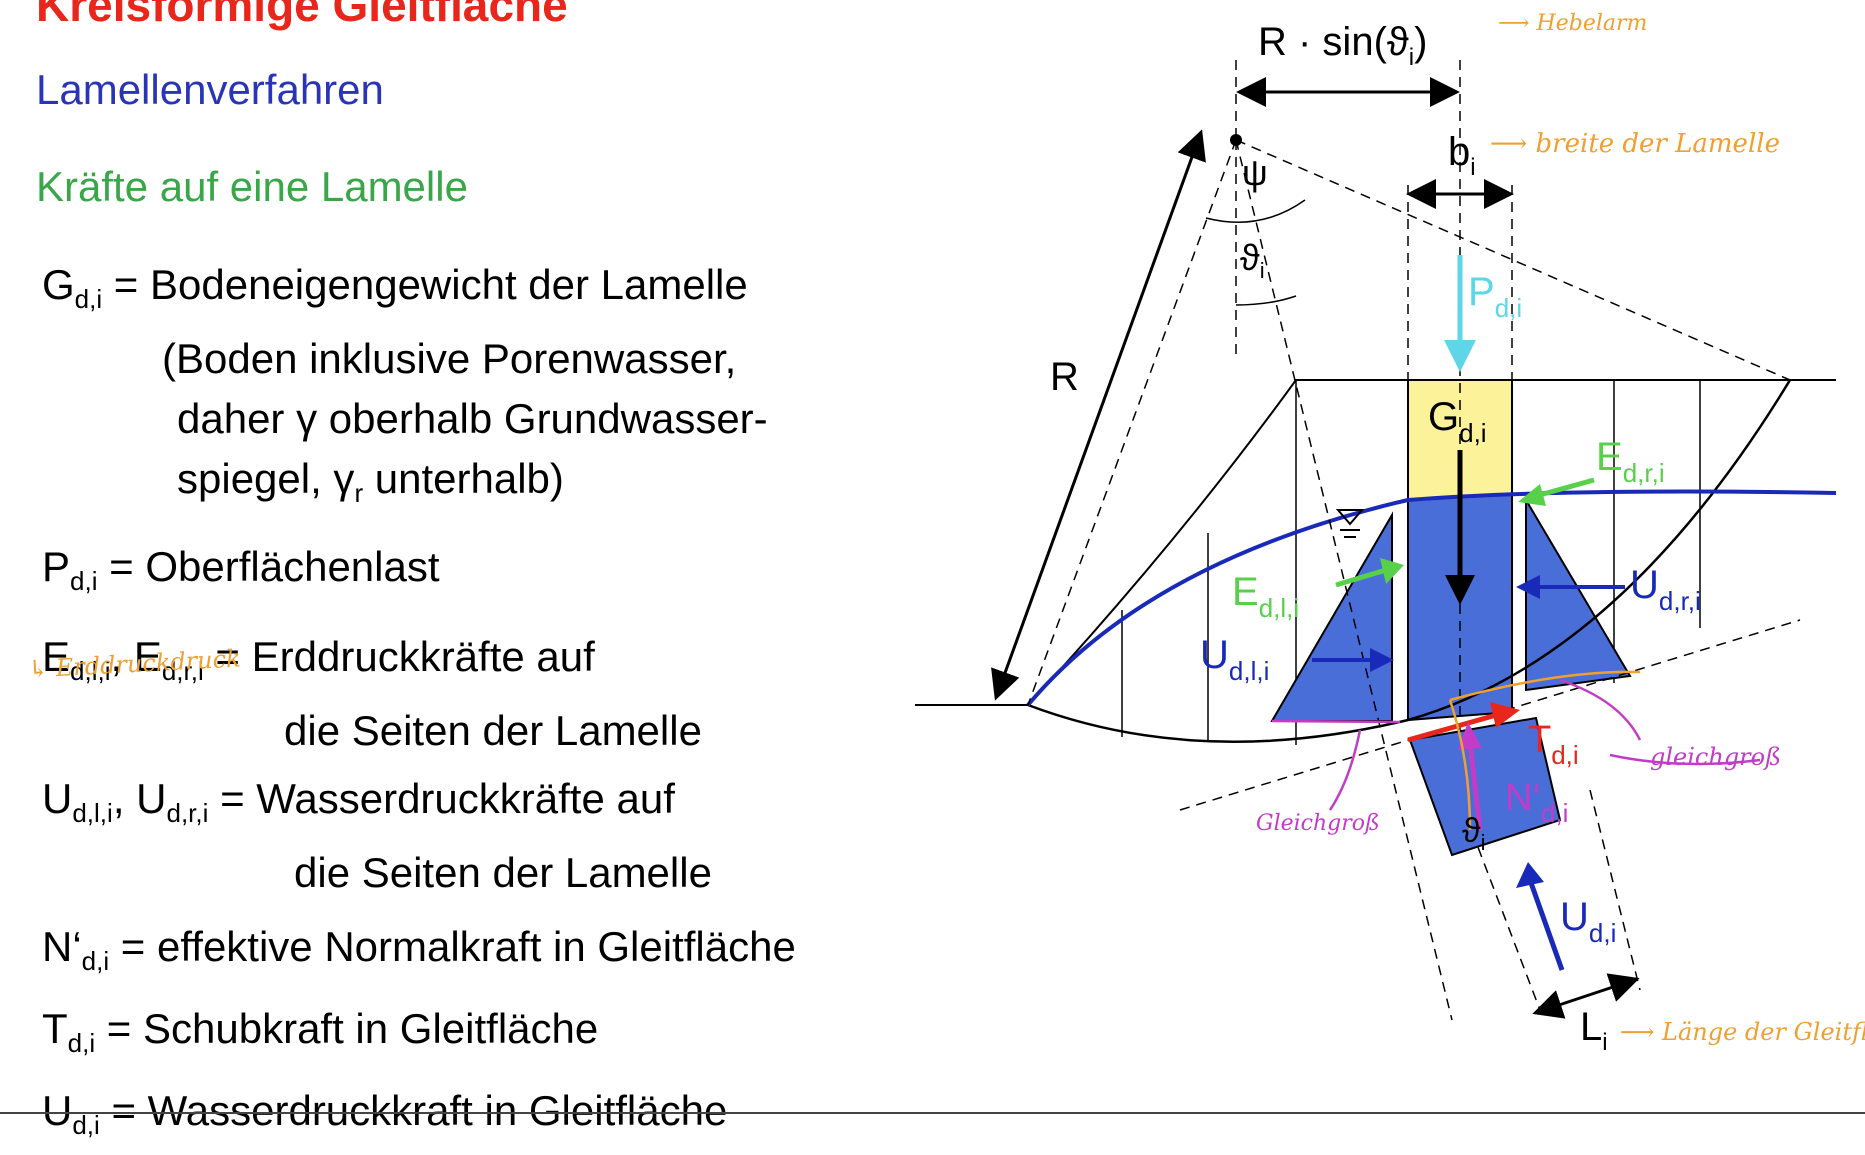  What do you see at coordinates (1454, 727) in the screenshot?
I see `shear-force-arrow` at bounding box center [1454, 727].